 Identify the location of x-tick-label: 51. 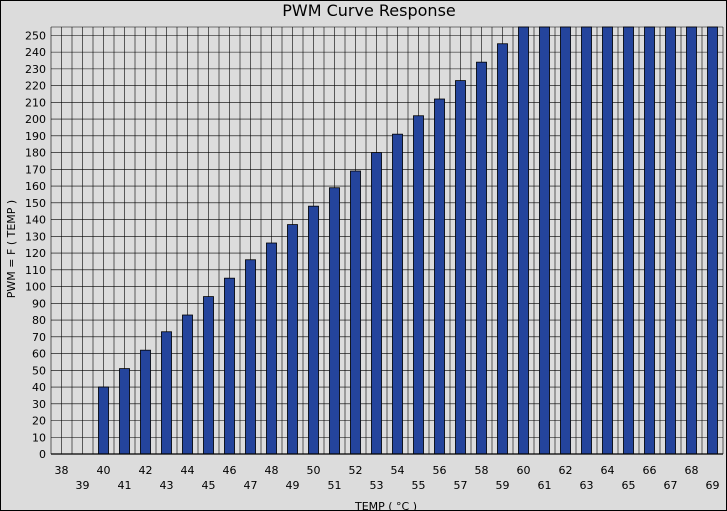
(335, 485).